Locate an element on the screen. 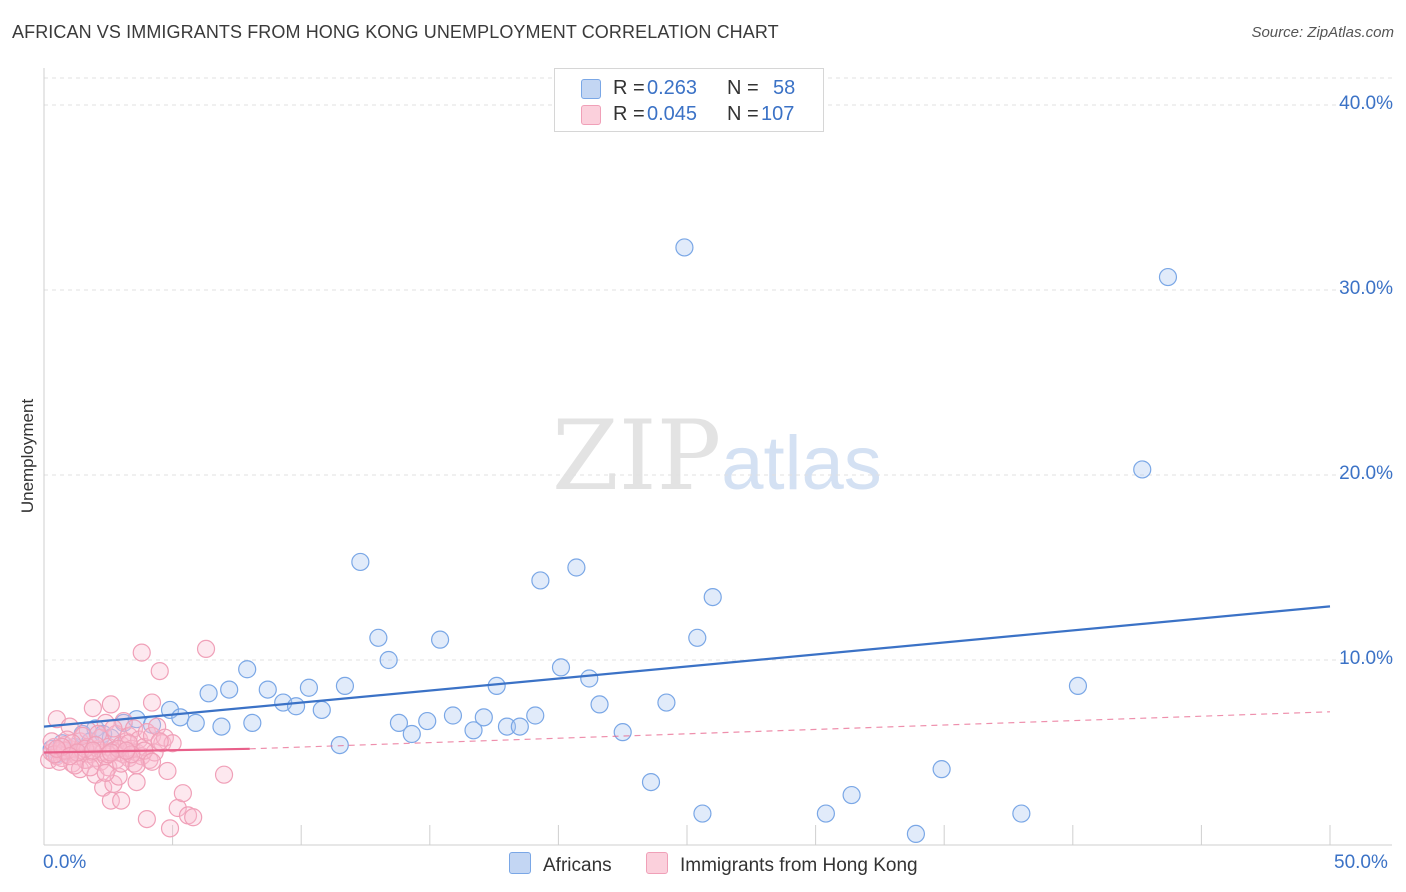  chart-source: Source: ZipAtlas.com is located at coordinates (1322, 32).